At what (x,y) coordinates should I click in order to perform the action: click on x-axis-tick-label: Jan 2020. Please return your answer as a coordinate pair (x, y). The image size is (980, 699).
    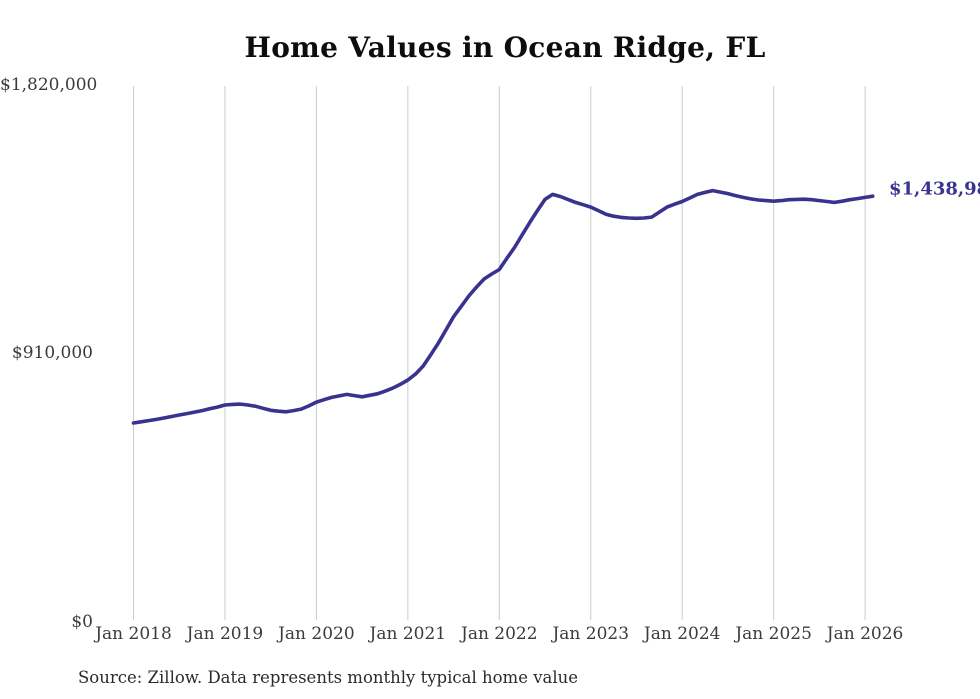
    Looking at the image, I should click on (316, 634).